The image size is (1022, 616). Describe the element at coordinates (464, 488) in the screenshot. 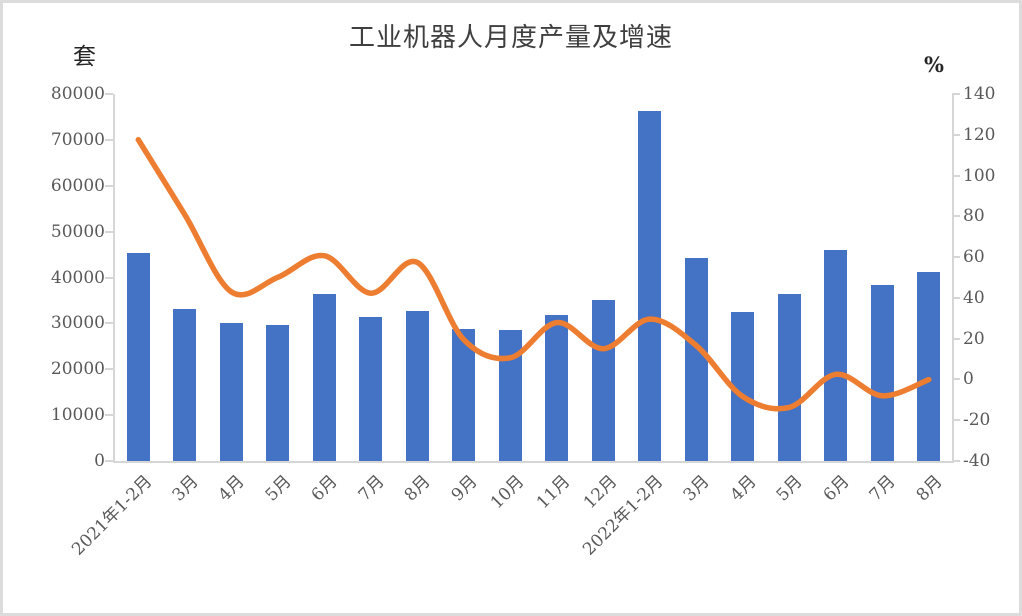

I see `x-axis-label: 9月` at that location.